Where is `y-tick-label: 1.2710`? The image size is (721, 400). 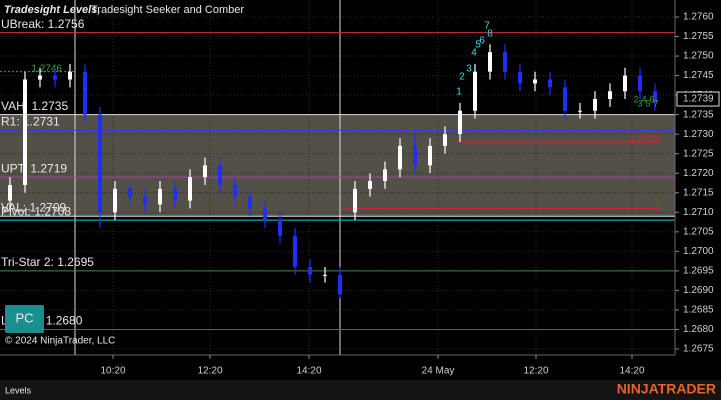
y-tick-label: 1.2710 is located at coordinates (698, 212).